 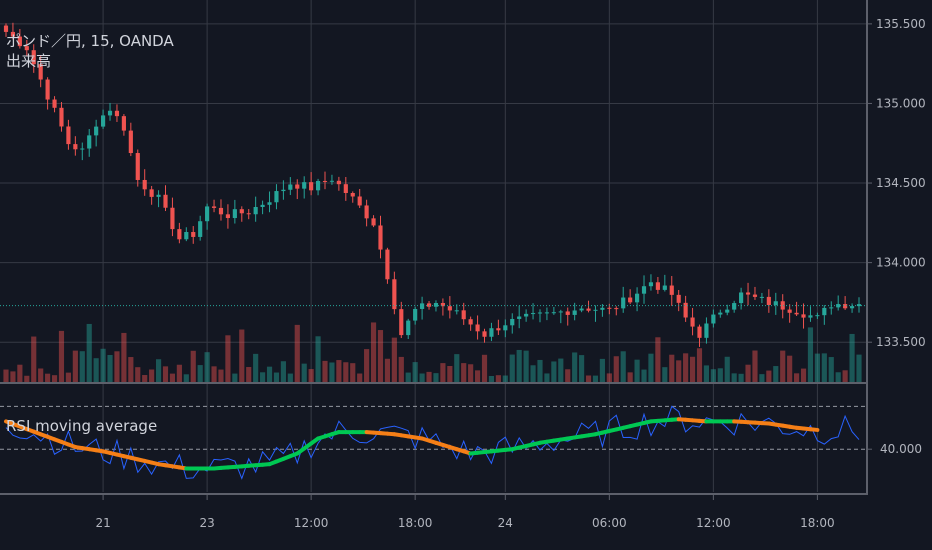 What do you see at coordinates (90, 41) in the screenshot?
I see `symbol-title: ポンド／円, 15, OANDA` at bounding box center [90, 41].